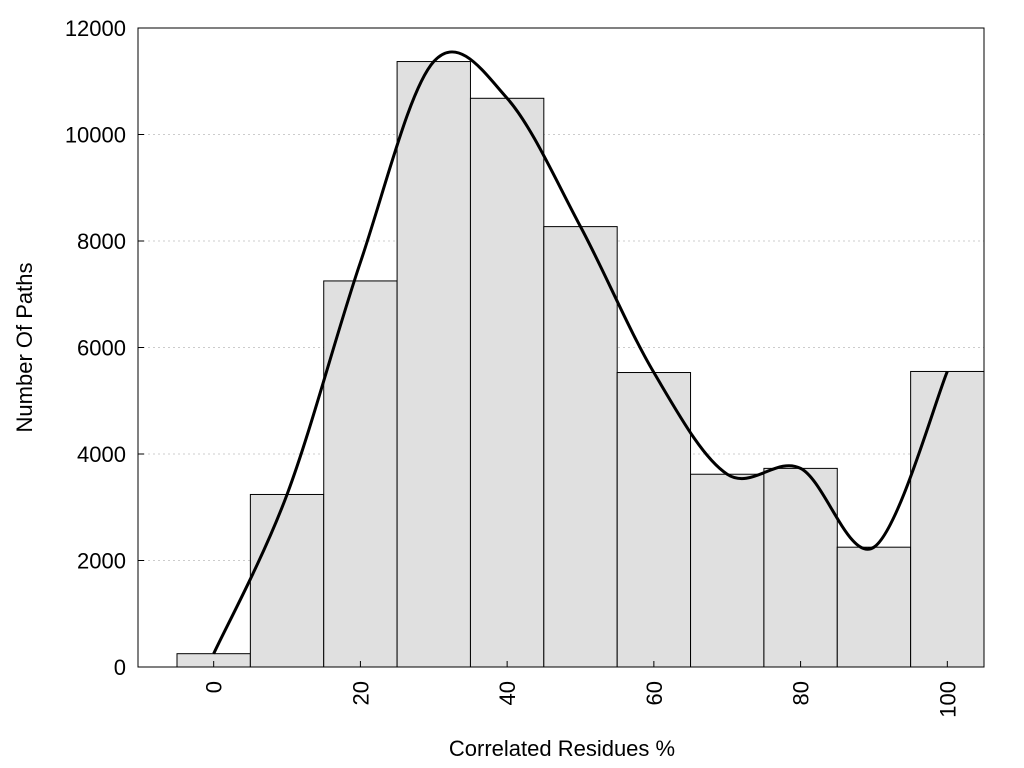 The height and width of the screenshot is (768, 1024). I want to click on x-tick-label: 20, so click(360, 693).